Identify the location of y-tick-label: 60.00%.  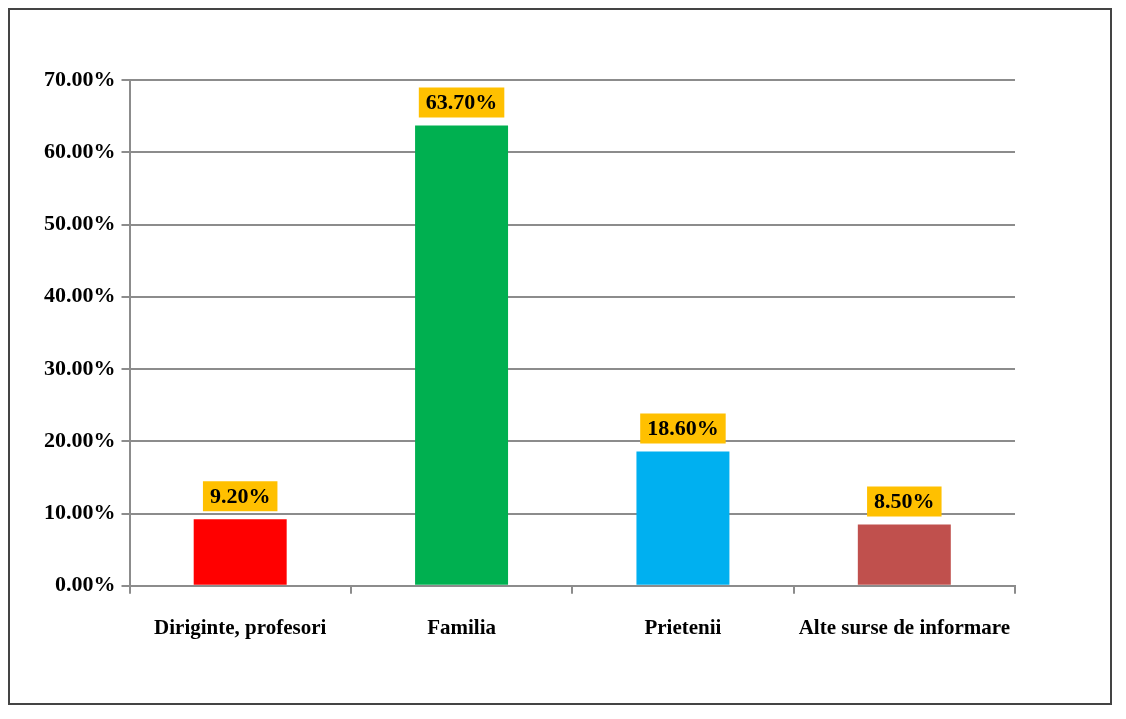
(80, 150).